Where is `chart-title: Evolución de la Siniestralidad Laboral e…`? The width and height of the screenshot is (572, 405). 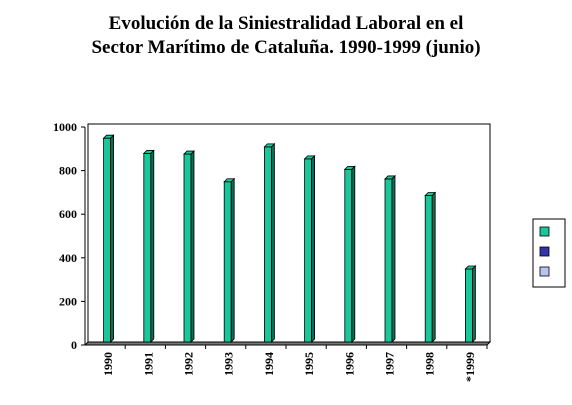
chart-title: Evolución de la Siniestralidad Laboral e… is located at coordinates (286, 36).